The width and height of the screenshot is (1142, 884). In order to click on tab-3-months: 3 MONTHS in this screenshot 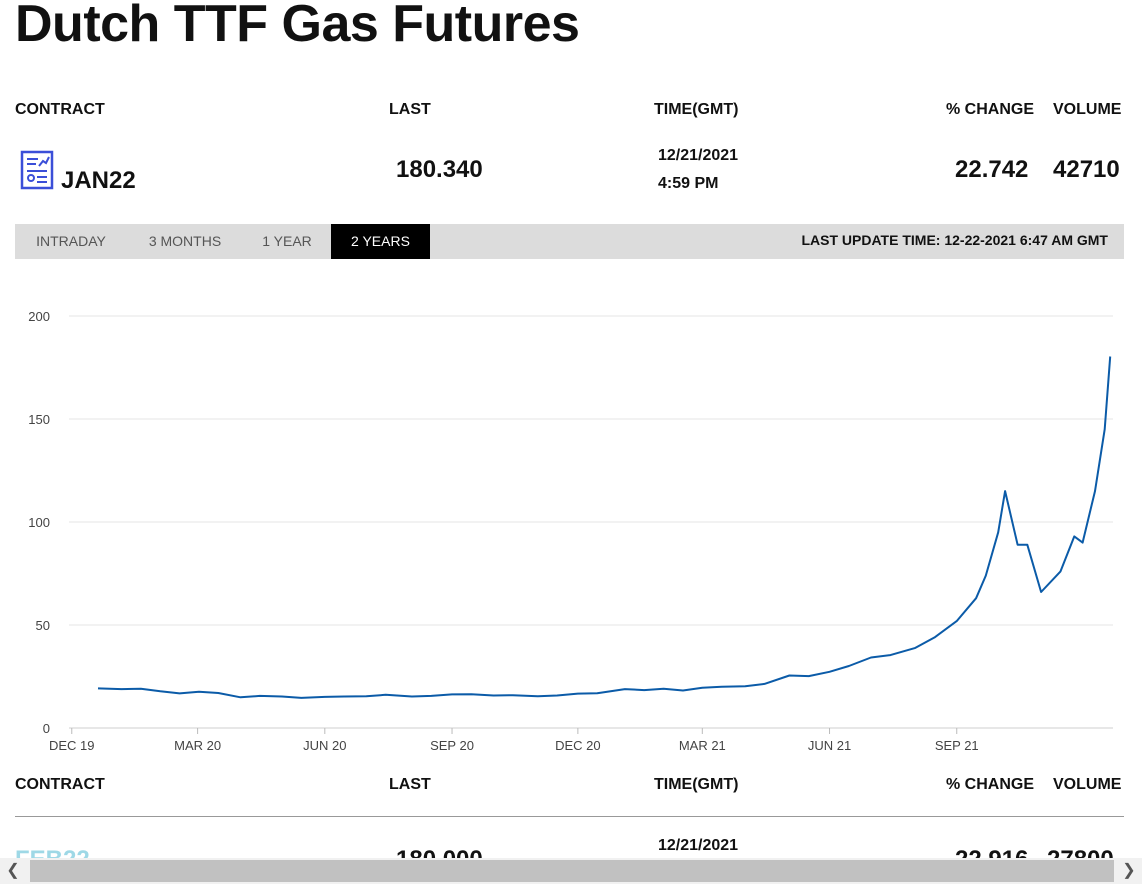, I will do `click(185, 241)`.